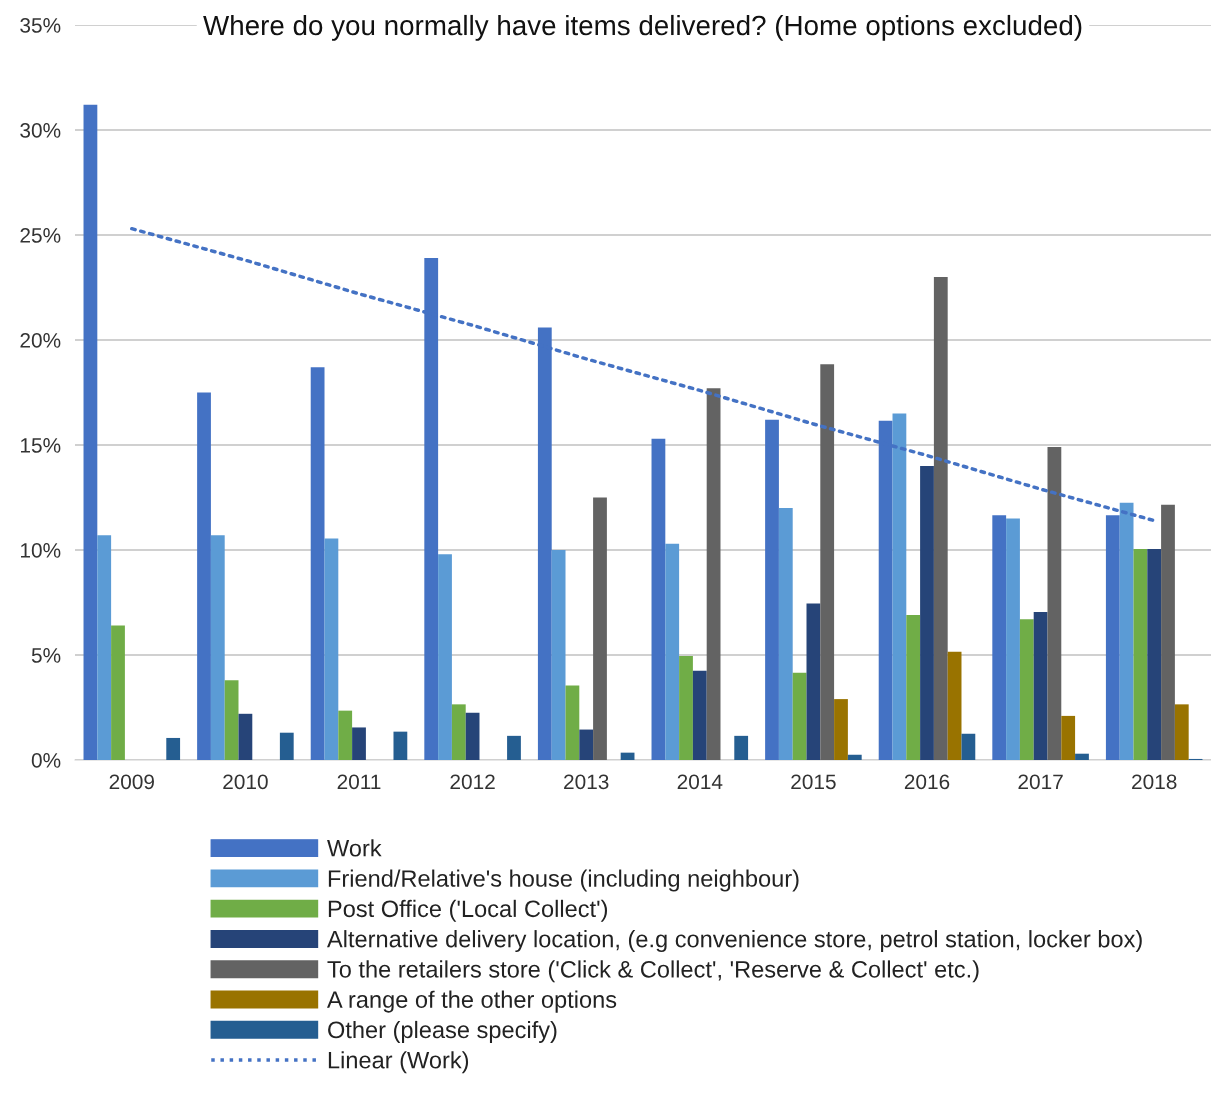  I want to click on y-tick-label: 20%, so click(40, 340).